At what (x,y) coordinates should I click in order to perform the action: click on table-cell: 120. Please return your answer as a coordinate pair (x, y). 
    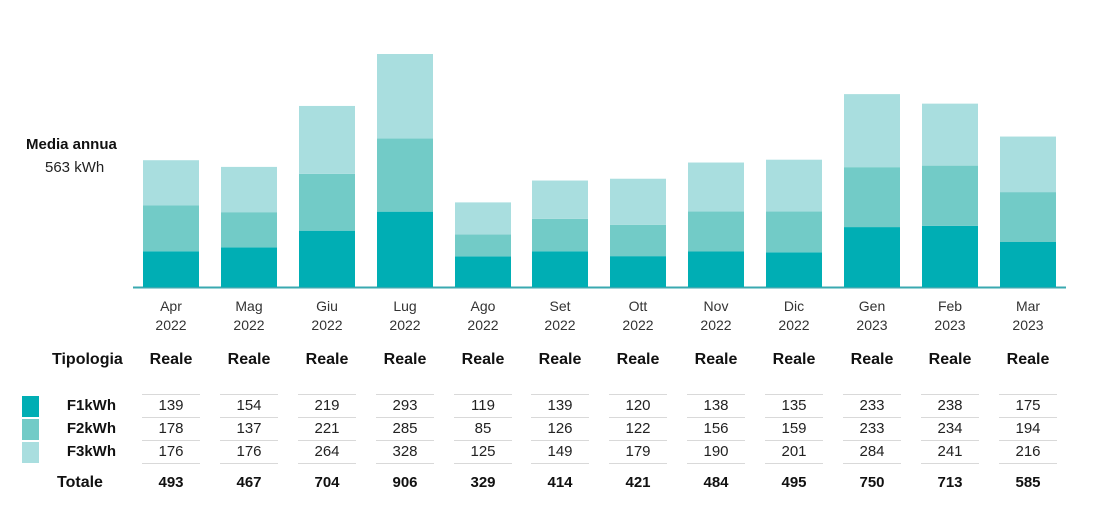
    Looking at the image, I should click on (638, 405).